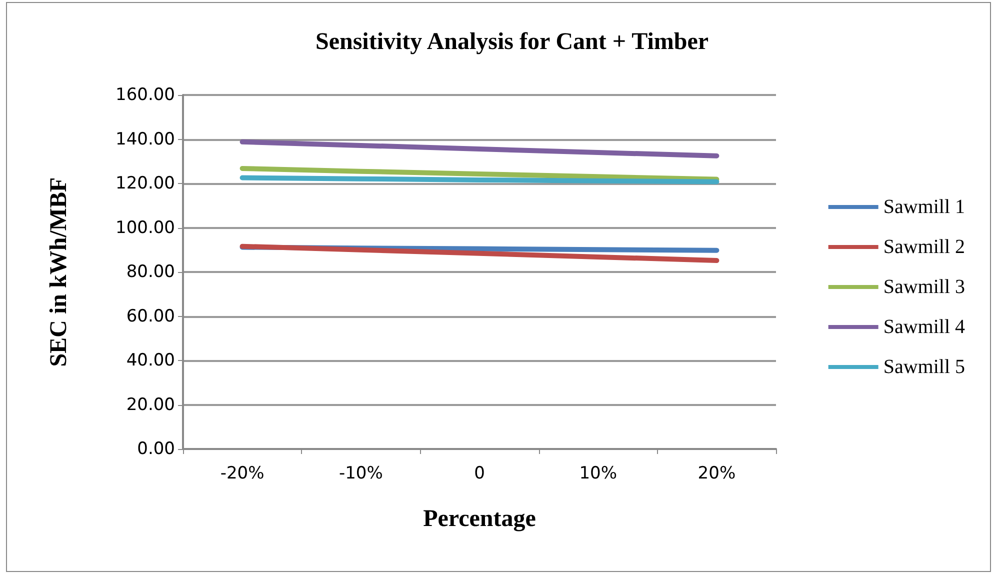 Image resolution: width=999 pixels, height=578 pixels. I want to click on x-tick-label: 10%, so click(598, 474).